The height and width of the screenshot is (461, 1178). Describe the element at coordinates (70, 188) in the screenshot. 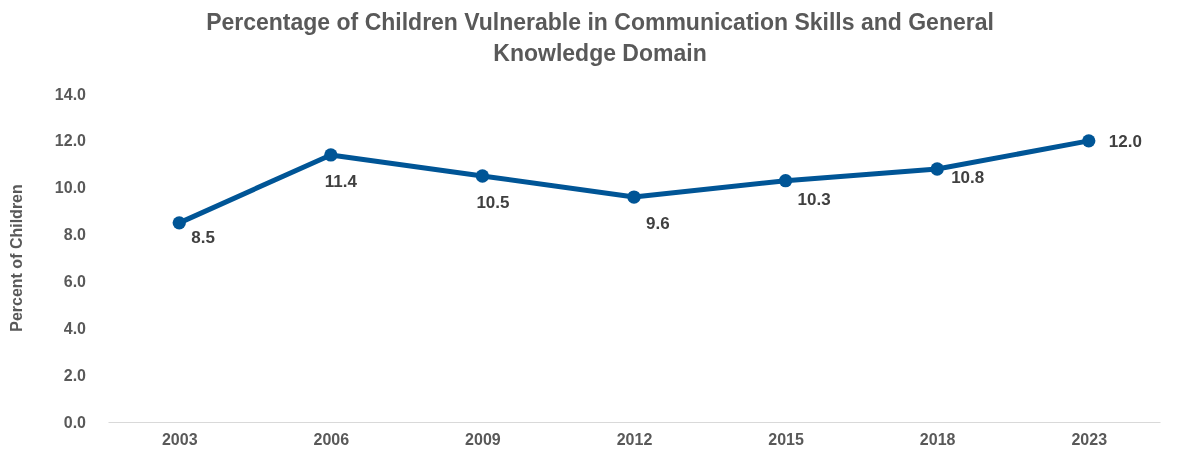

I see `y-tick-label: 10.0` at that location.